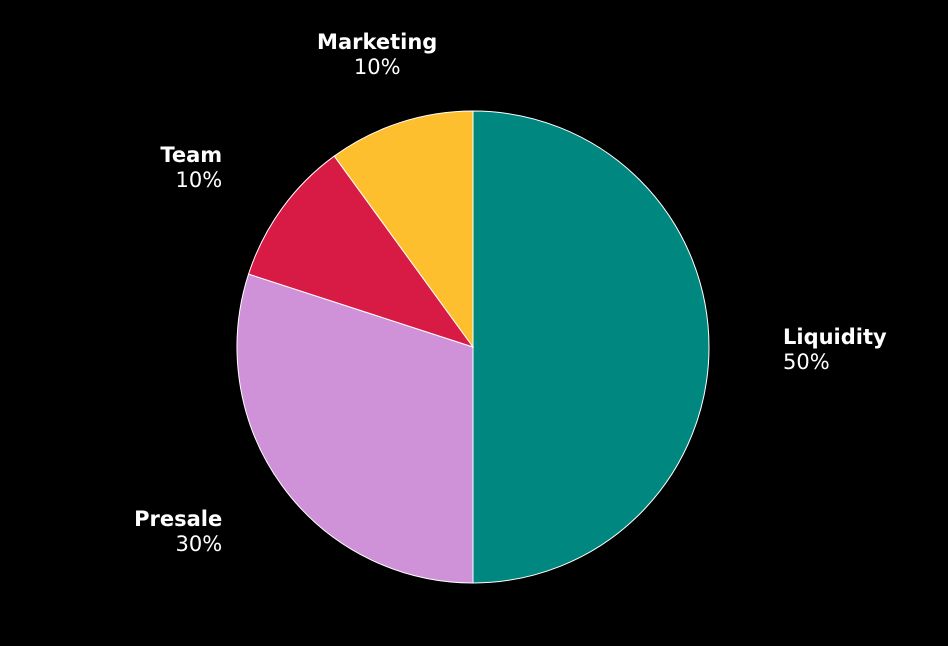 The width and height of the screenshot is (948, 646). I want to click on slice-label-name: Marketing, so click(377, 42).